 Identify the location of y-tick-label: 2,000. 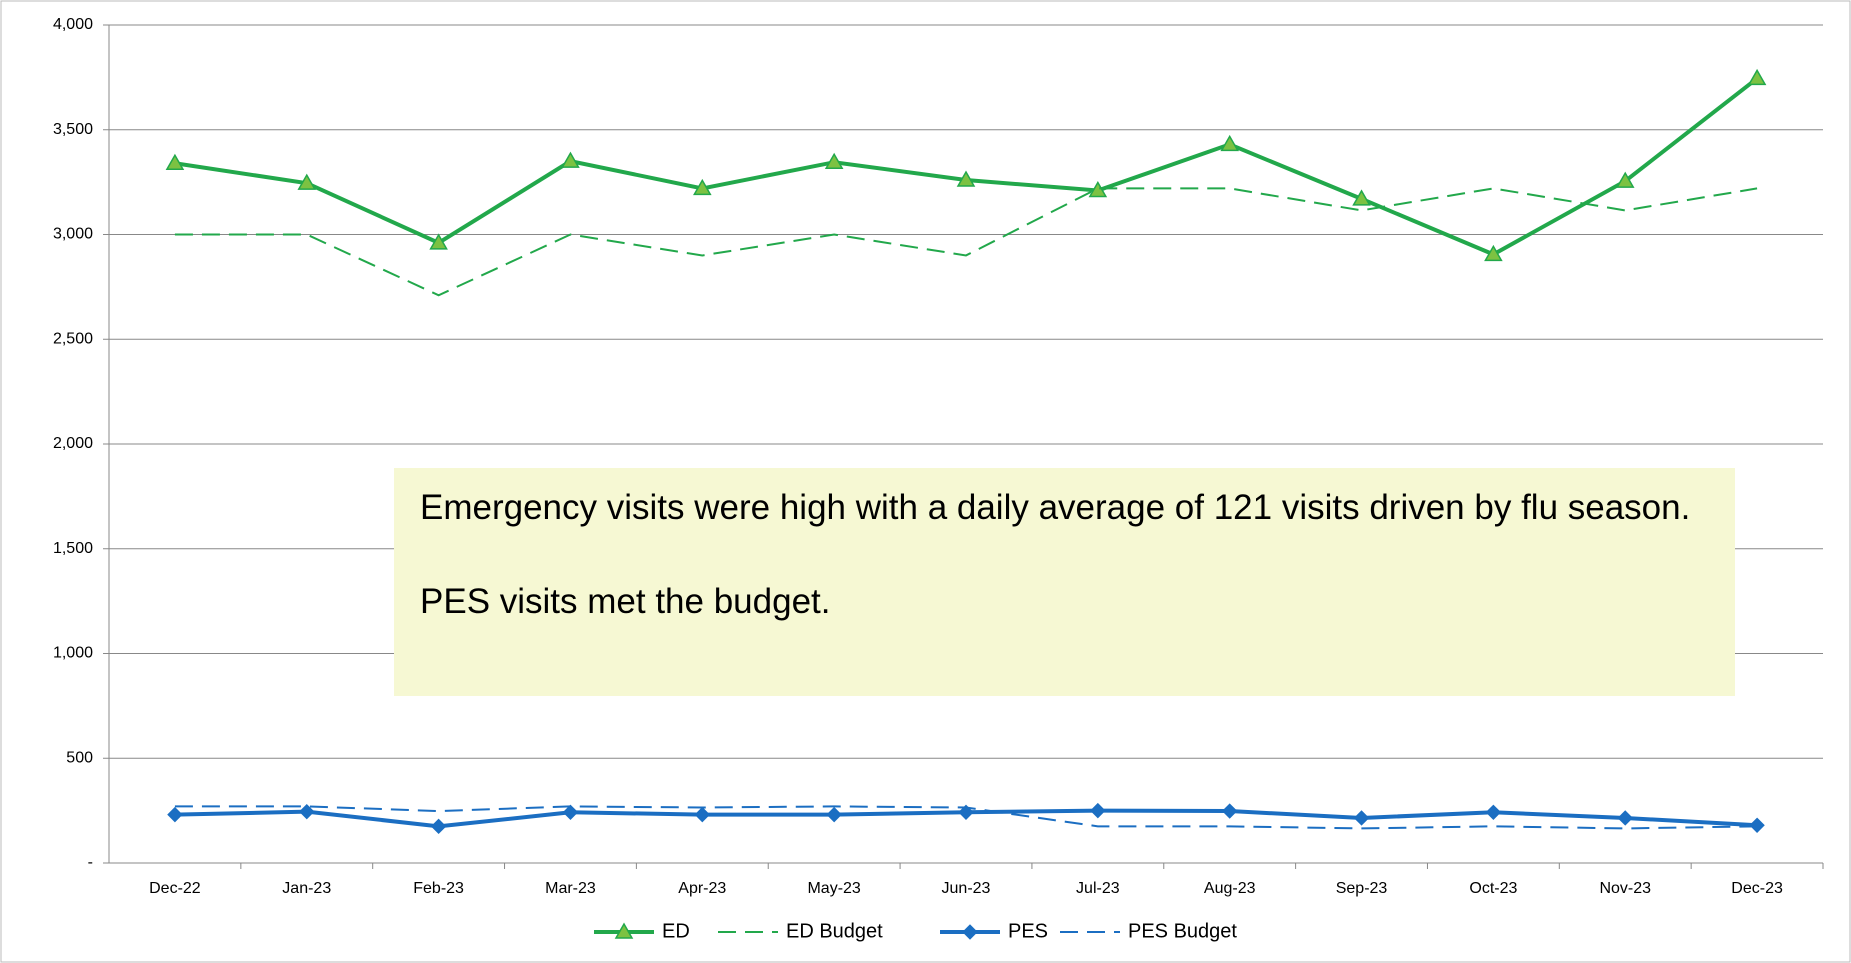
(73, 443).